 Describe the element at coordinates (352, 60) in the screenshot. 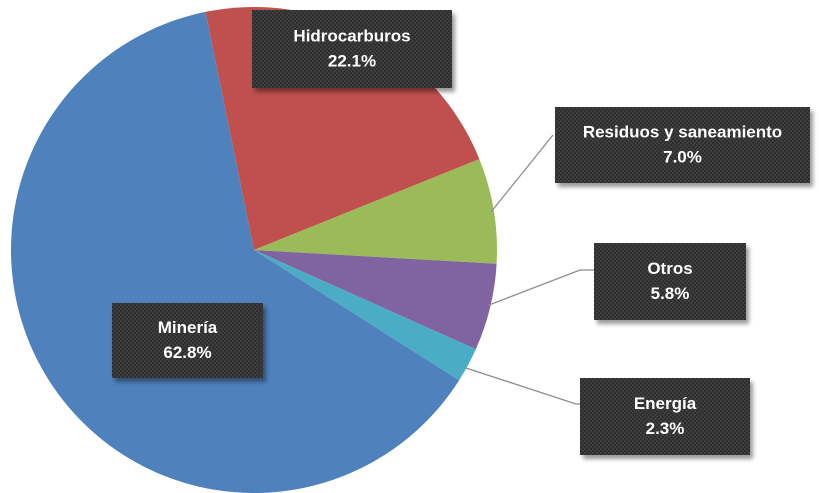

I see `value-label: 22.1%` at that location.